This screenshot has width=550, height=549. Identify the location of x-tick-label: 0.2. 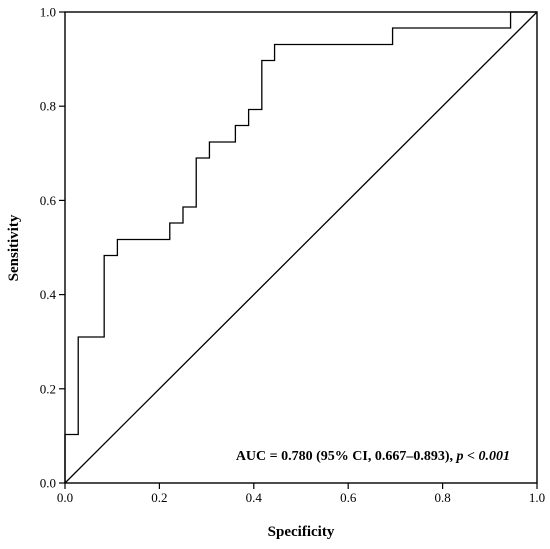
(159, 497).